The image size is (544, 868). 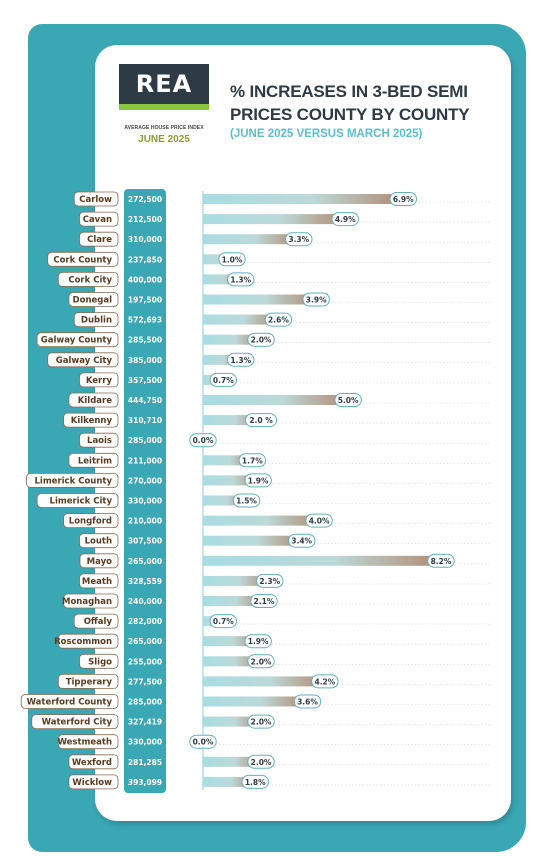 What do you see at coordinates (90, 280) in the screenshot?
I see `county-label: Cork City` at bounding box center [90, 280].